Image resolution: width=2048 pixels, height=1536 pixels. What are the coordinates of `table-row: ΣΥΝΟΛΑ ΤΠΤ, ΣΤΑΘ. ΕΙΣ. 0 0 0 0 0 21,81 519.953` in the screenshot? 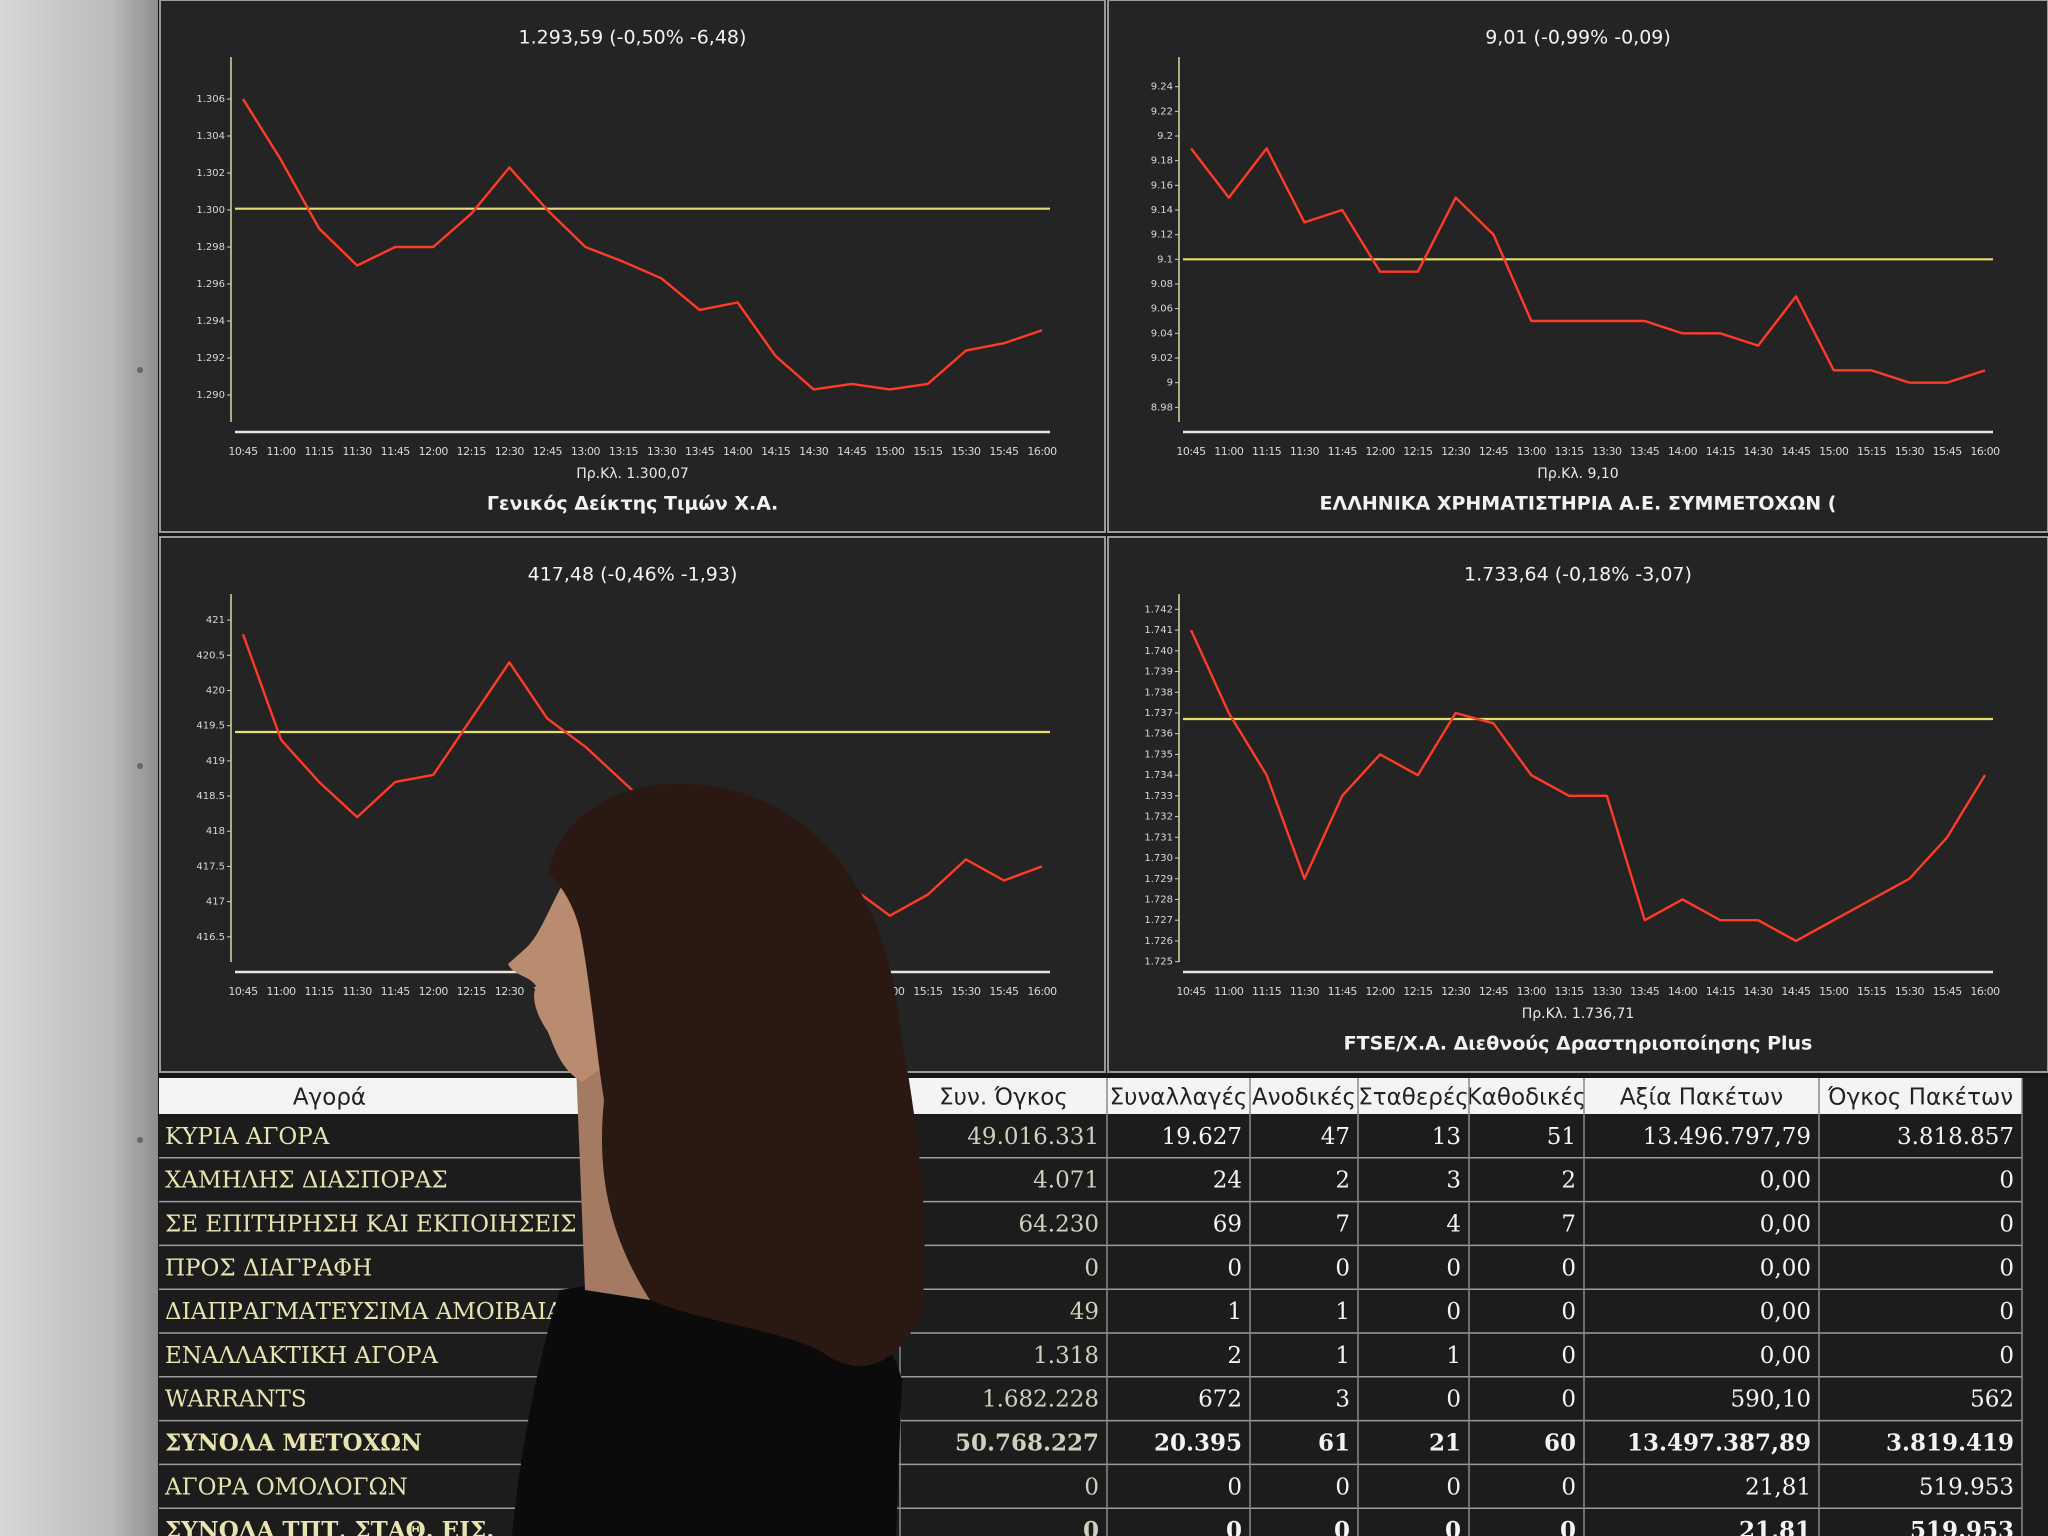 It's located at (1089, 1526).